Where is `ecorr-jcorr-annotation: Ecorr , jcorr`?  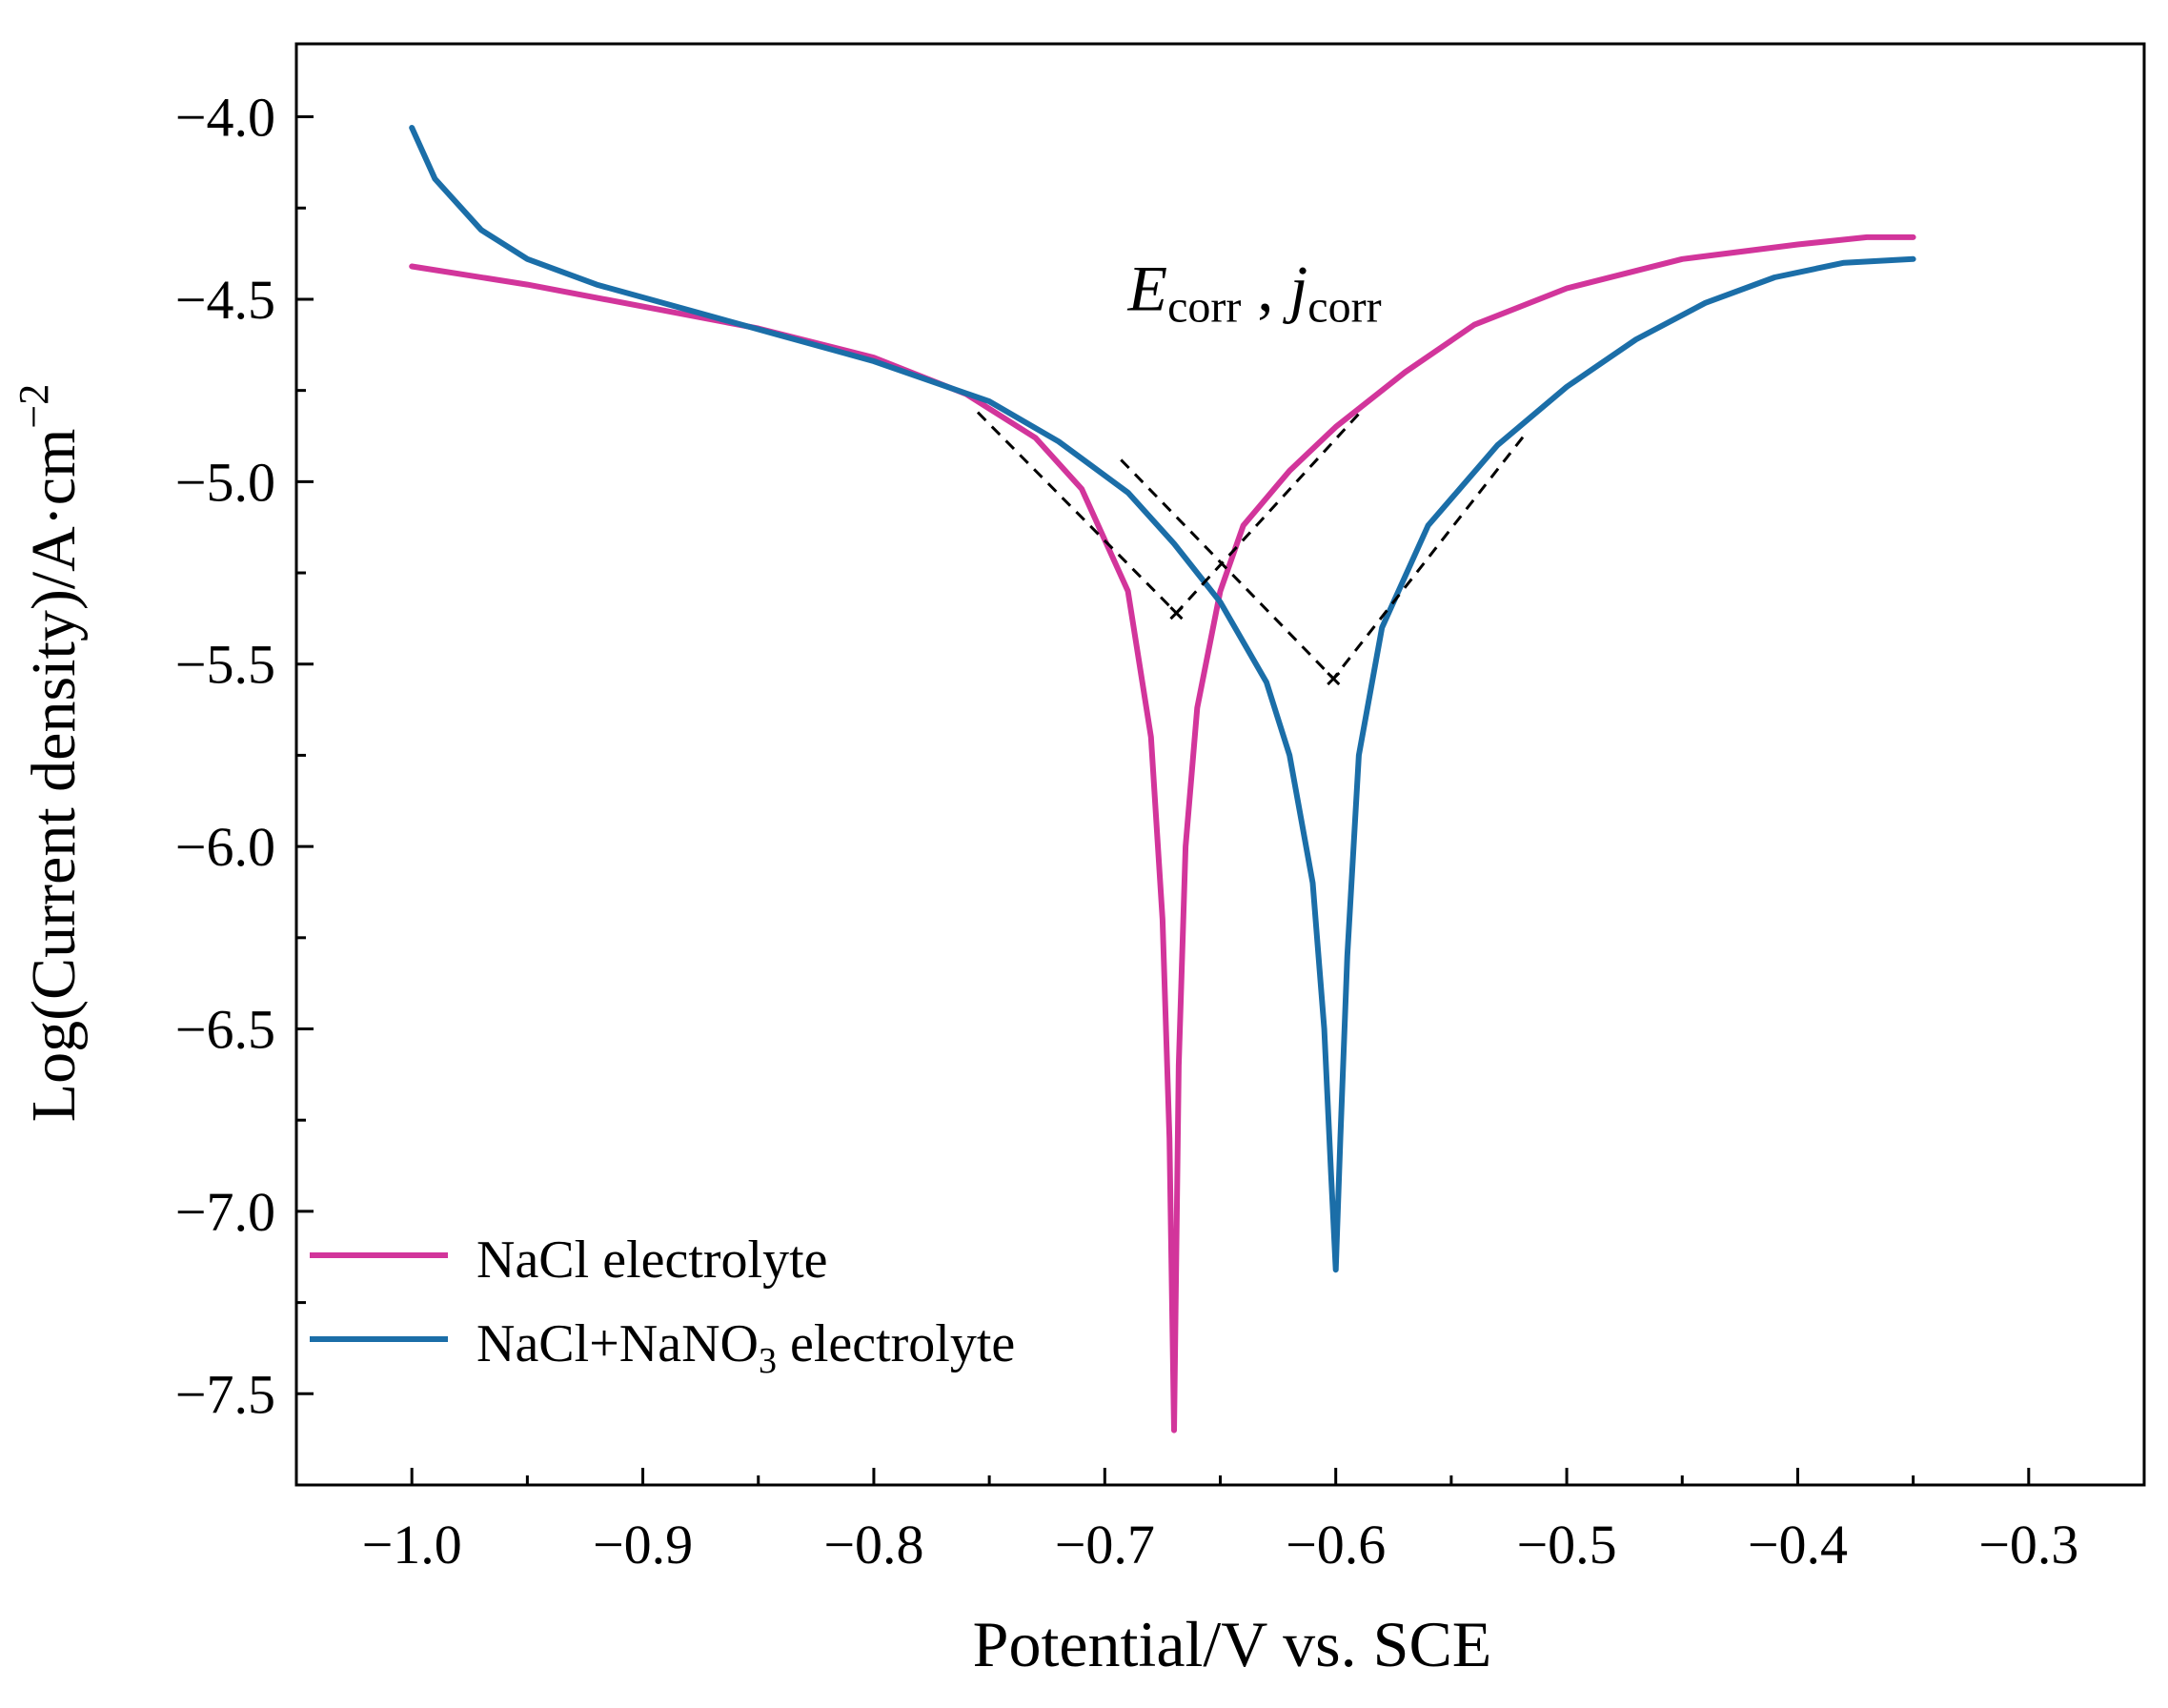
ecorr-jcorr-annotation: Ecorr , jcorr is located at coordinates (1255, 292).